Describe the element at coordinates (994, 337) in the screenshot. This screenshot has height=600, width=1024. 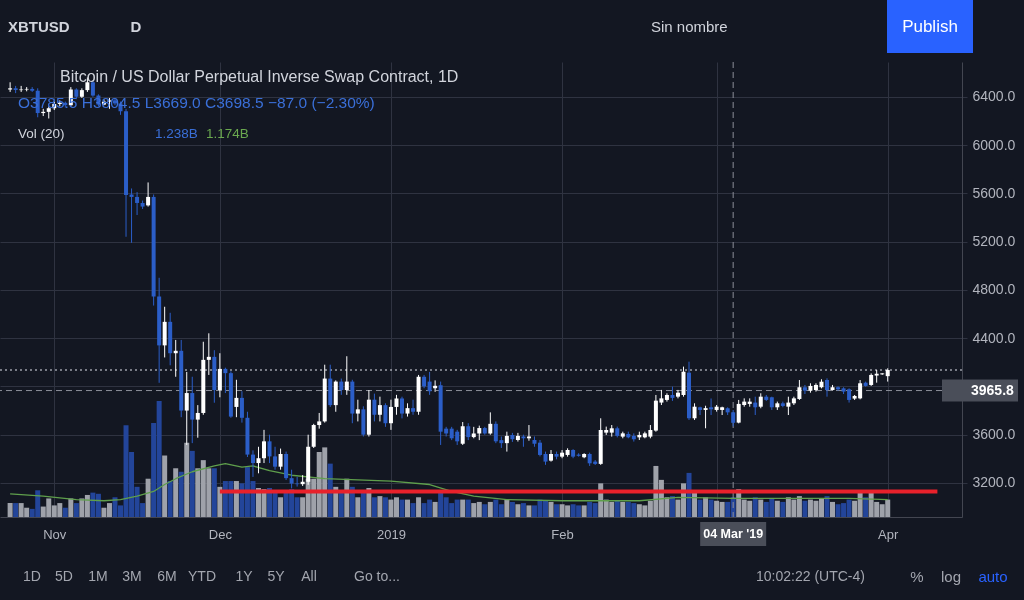
I see `y-tick-label: 4400.0` at that location.